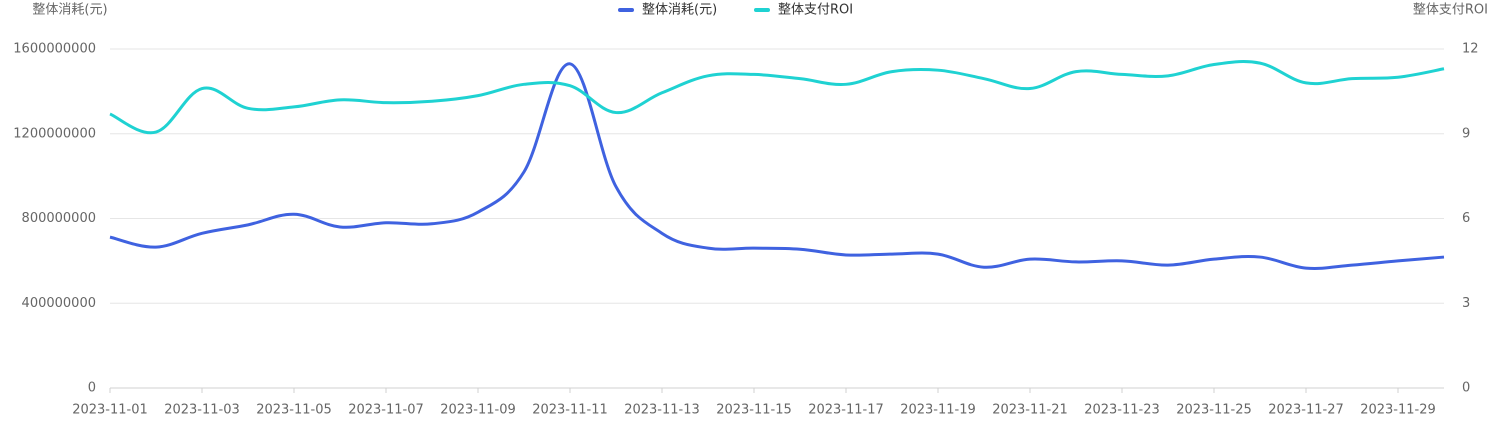  I want to click on x-tick-label: 2023-11-01, so click(110, 410).